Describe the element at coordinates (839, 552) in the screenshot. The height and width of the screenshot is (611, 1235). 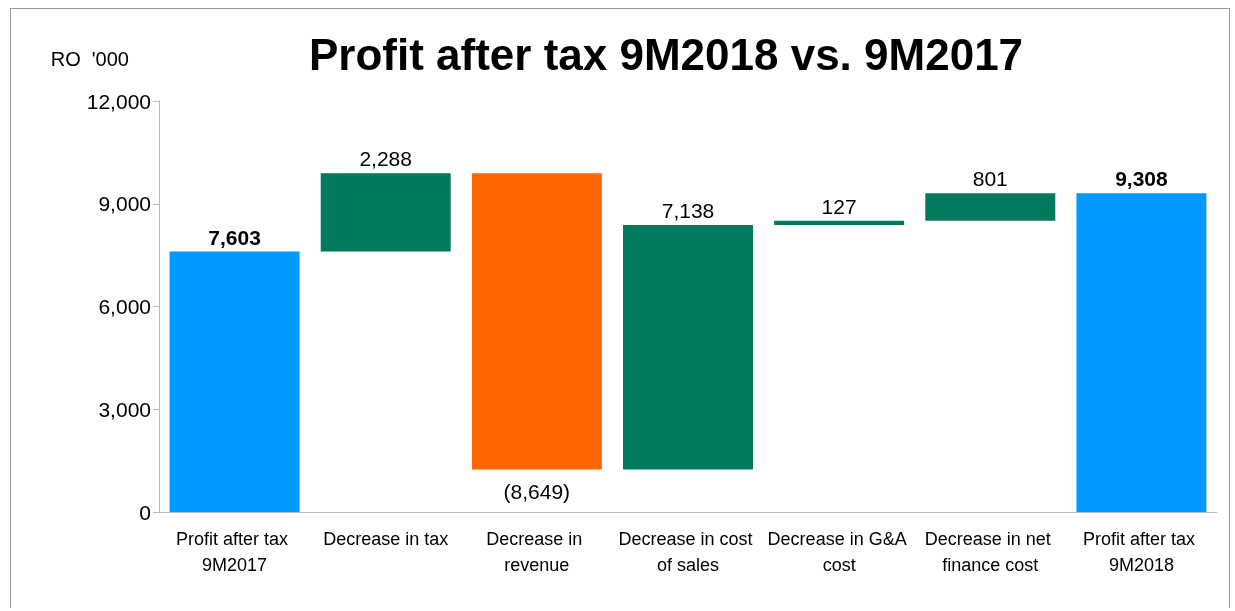
I see `x-tick-label: Decrease in G&A cost` at that location.